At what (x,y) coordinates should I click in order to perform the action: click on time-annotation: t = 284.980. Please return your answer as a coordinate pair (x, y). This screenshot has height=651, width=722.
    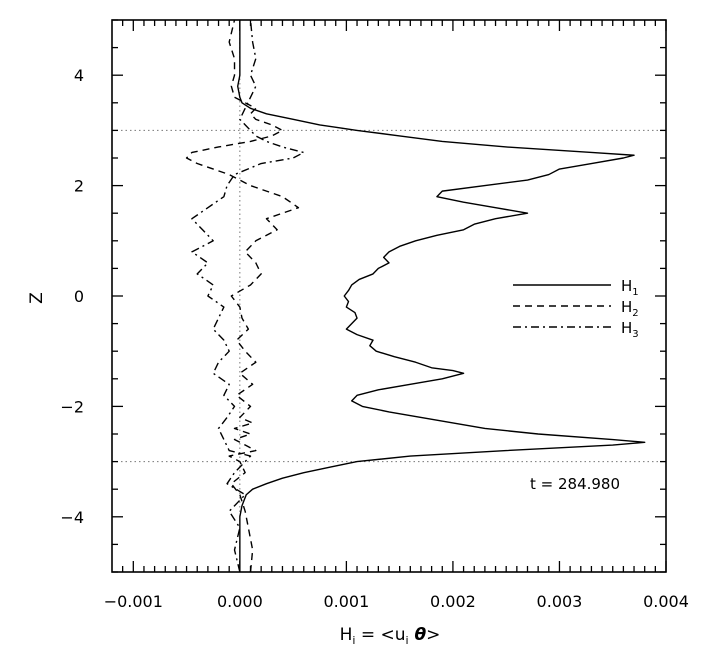
    Looking at the image, I should click on (575, 484).